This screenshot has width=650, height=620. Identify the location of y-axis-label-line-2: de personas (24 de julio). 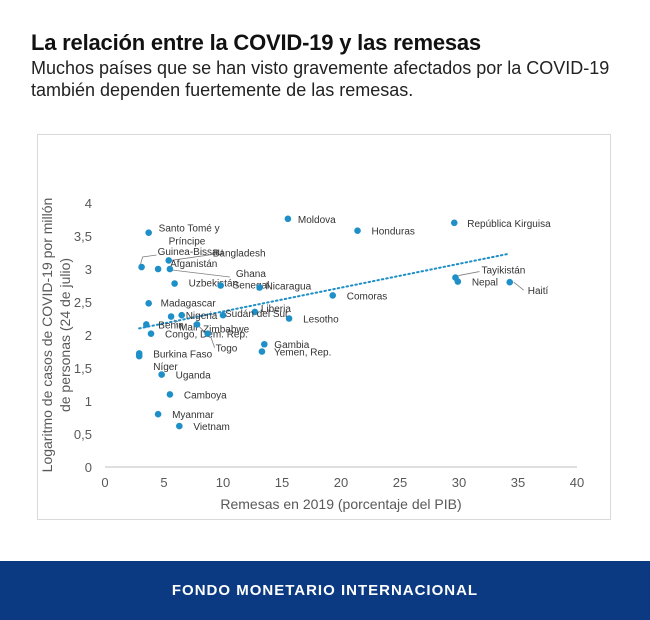
(65, 335).